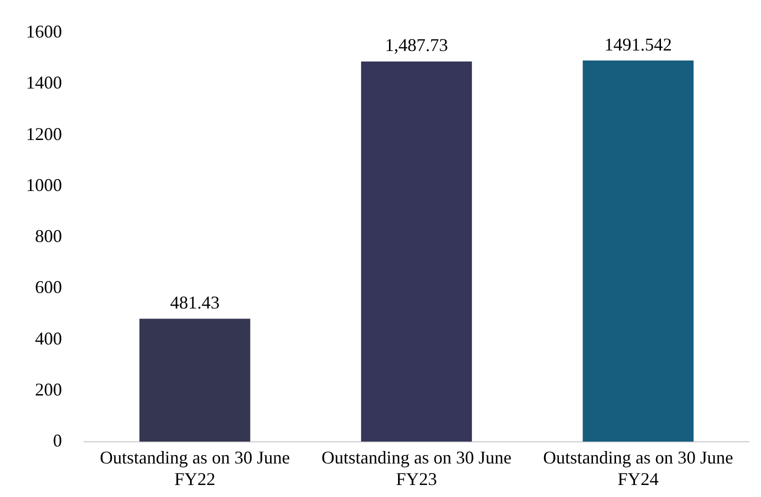  Describe the element at coordinates (195, 468) in the screenshot. I see `x-tick-label: Outstanding as on 30 June FY22` at that location.